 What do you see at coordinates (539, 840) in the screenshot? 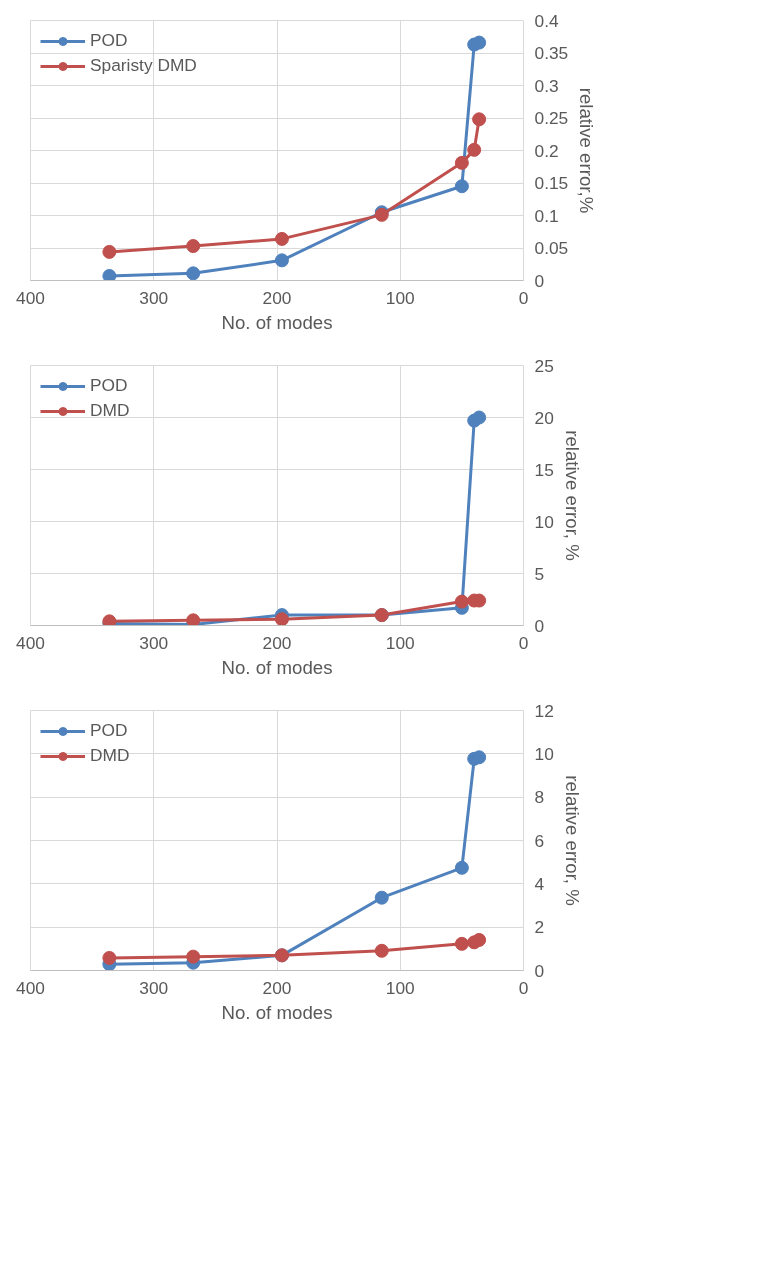
I see `y-tick-label: 6` at bounding box center [539, 840].